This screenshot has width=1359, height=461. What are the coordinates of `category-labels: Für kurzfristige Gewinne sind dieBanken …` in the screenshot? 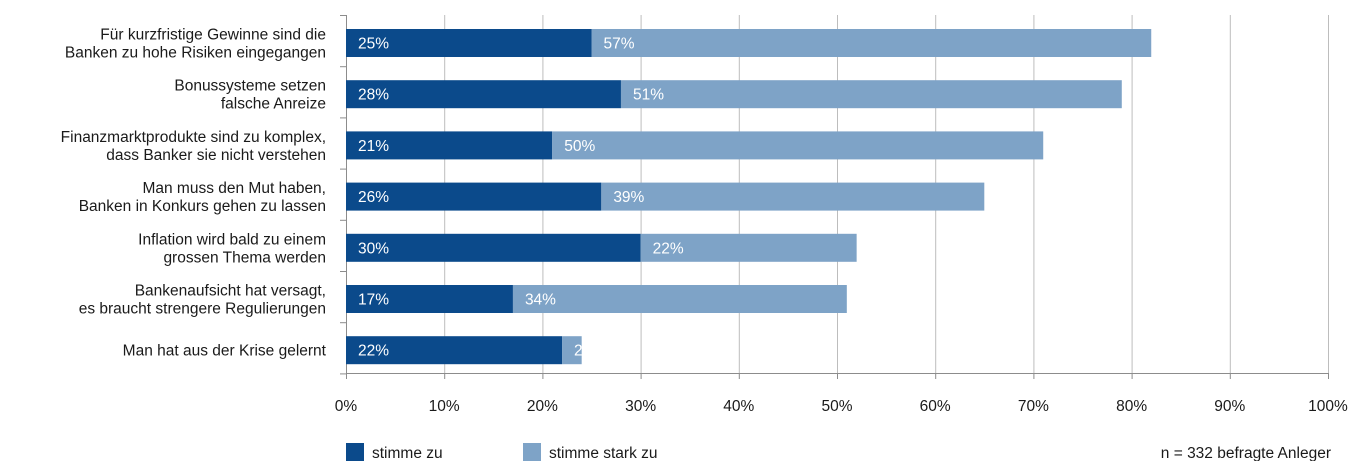 It's located at (194, 193).